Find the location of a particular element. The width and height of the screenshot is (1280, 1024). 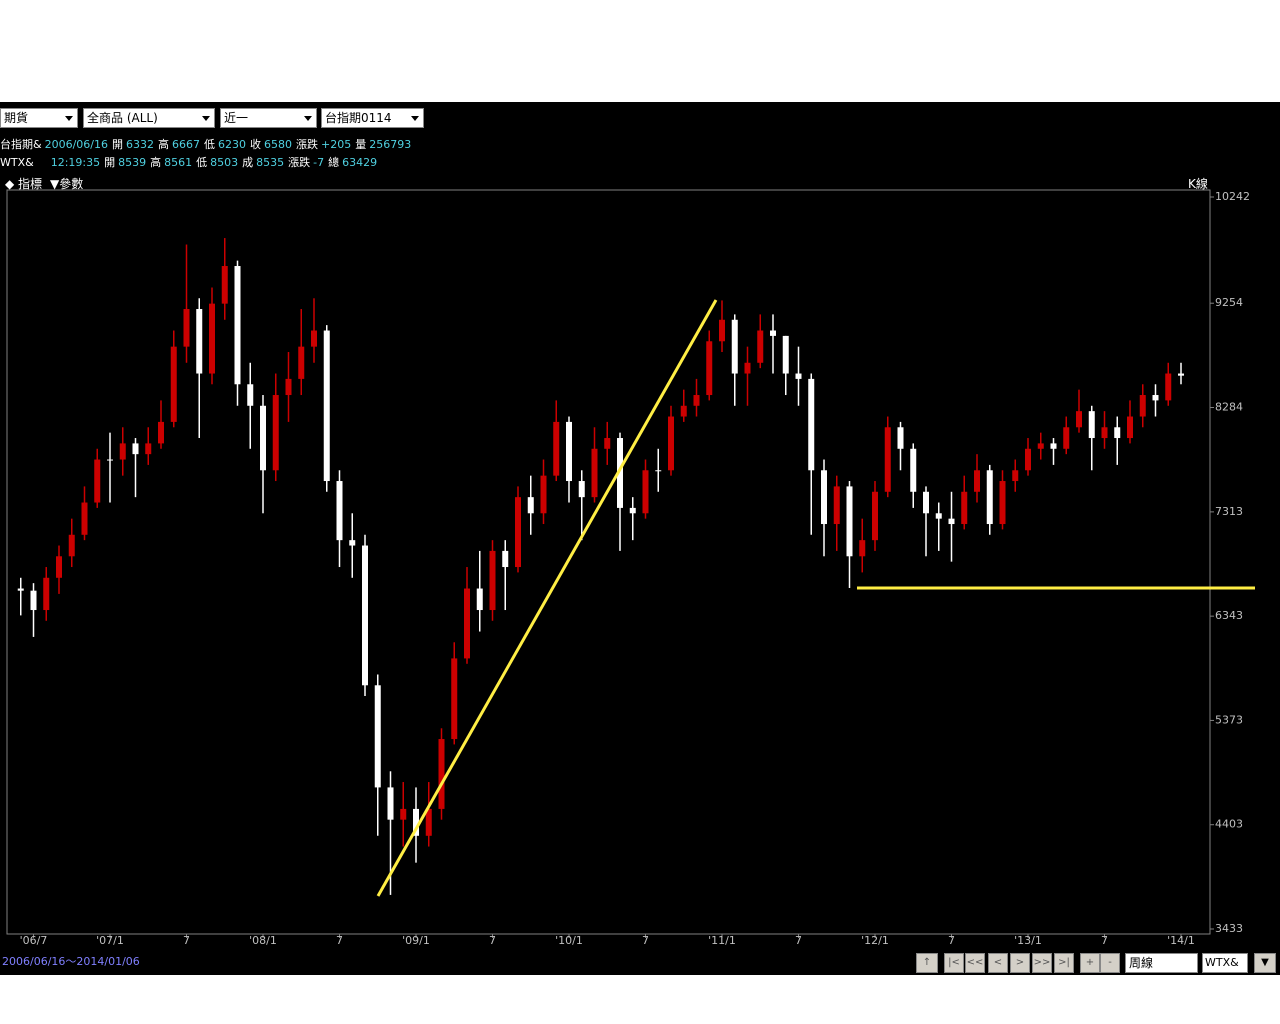

nav-button: > is located at coordinates (1020, 963).